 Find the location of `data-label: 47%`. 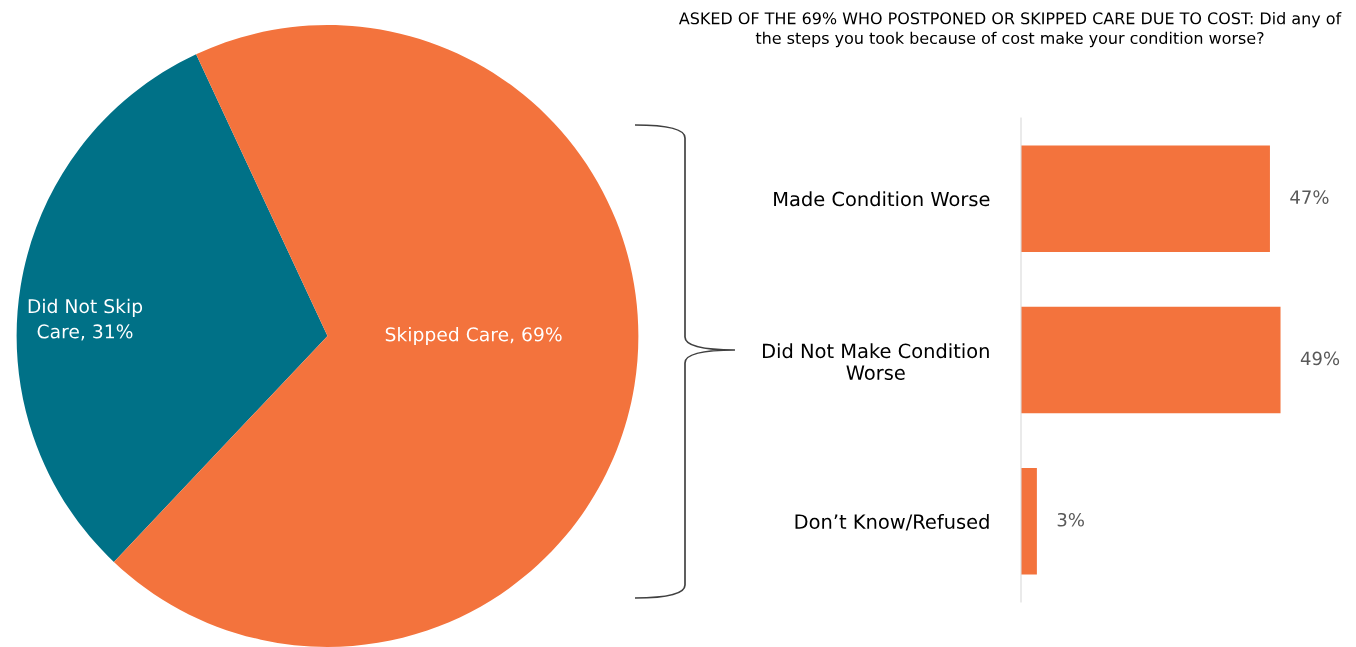

data-label: 47% is located at coordinates (1309, 197).